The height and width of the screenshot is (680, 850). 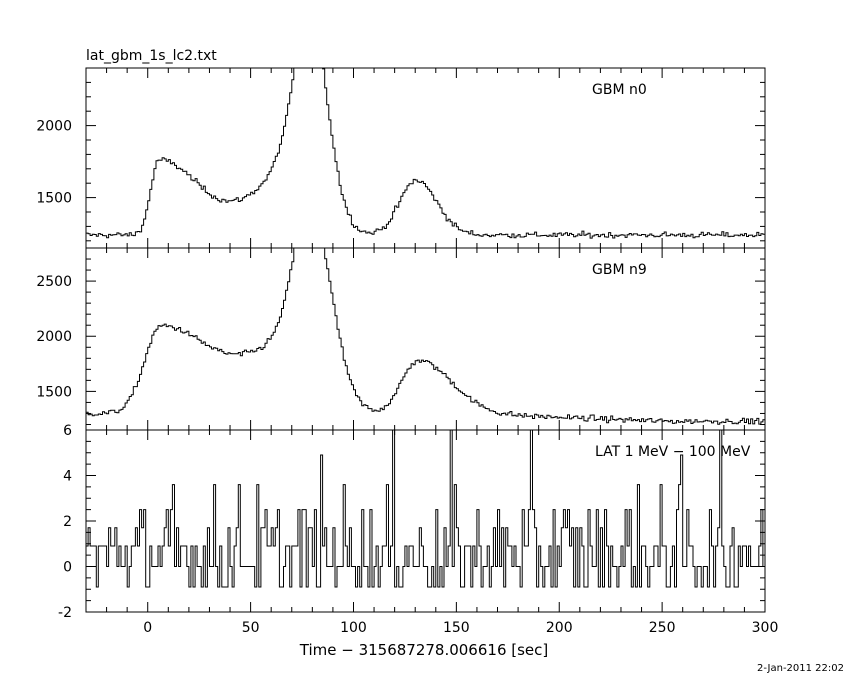 I want to click on y-tick-label: 6, so click(x=67, y=431).